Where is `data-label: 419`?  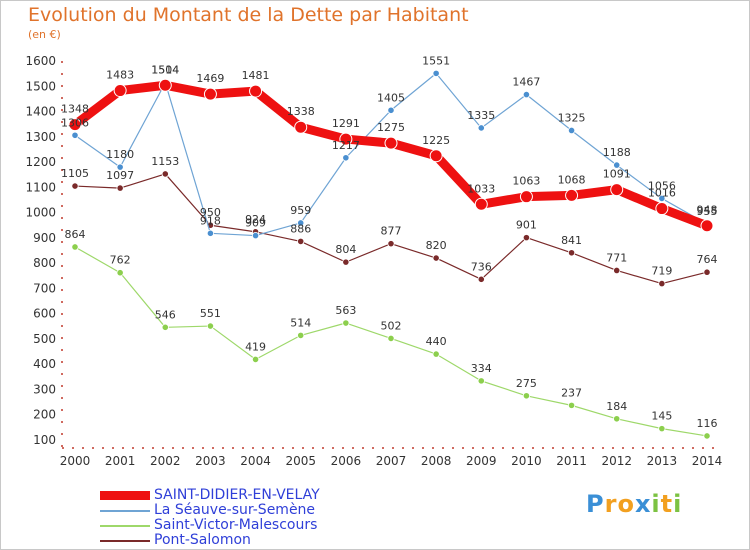
data-label: 419 is located at coordinates (255, 346).